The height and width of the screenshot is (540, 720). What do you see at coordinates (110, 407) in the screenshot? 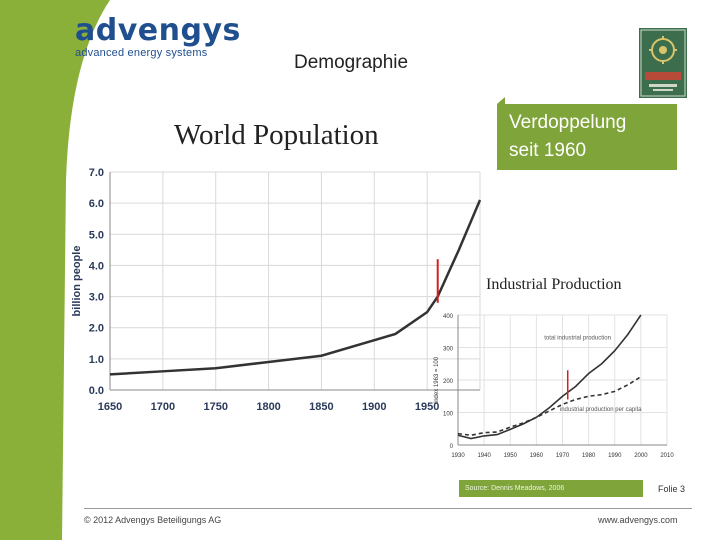
I see `wp-x-tick-label: 1650` at bounding box center [110, 407].